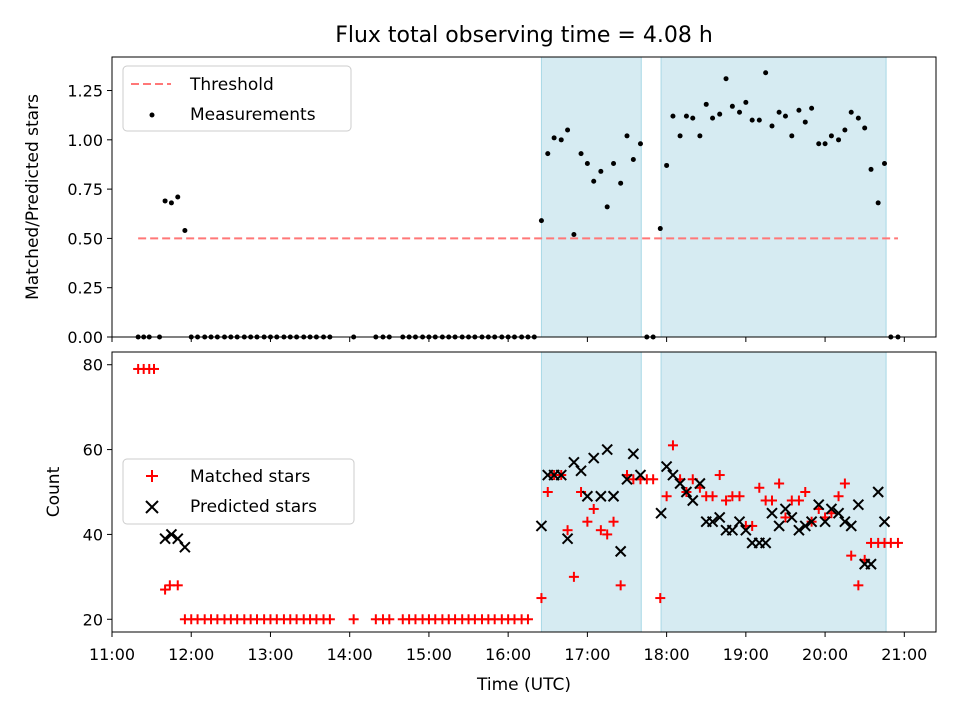  I want to click on top-legend: Threshold Measurements, so click(237, 98).